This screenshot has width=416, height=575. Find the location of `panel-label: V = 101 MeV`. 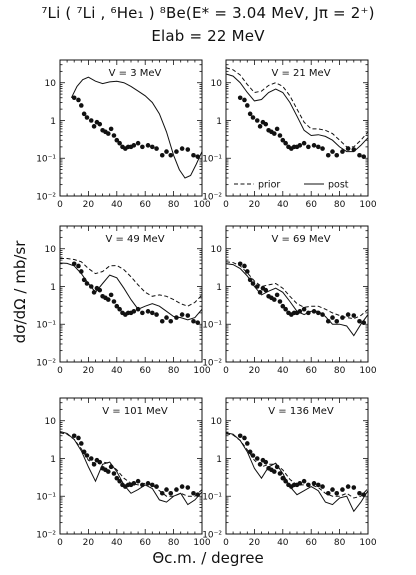

panel-label: V = 101 MeV is located at coordinates (135, 411).